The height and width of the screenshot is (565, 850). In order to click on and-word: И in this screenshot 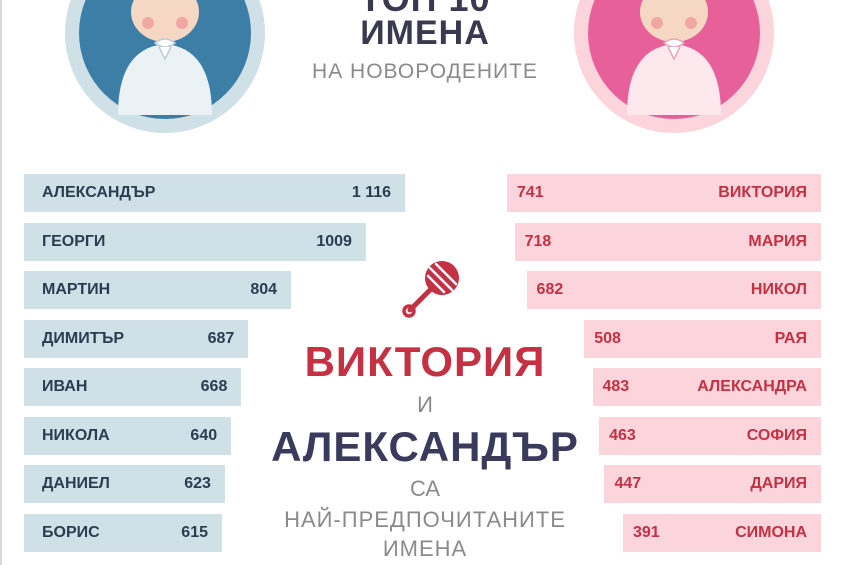, I will do `click(425, 404)`.